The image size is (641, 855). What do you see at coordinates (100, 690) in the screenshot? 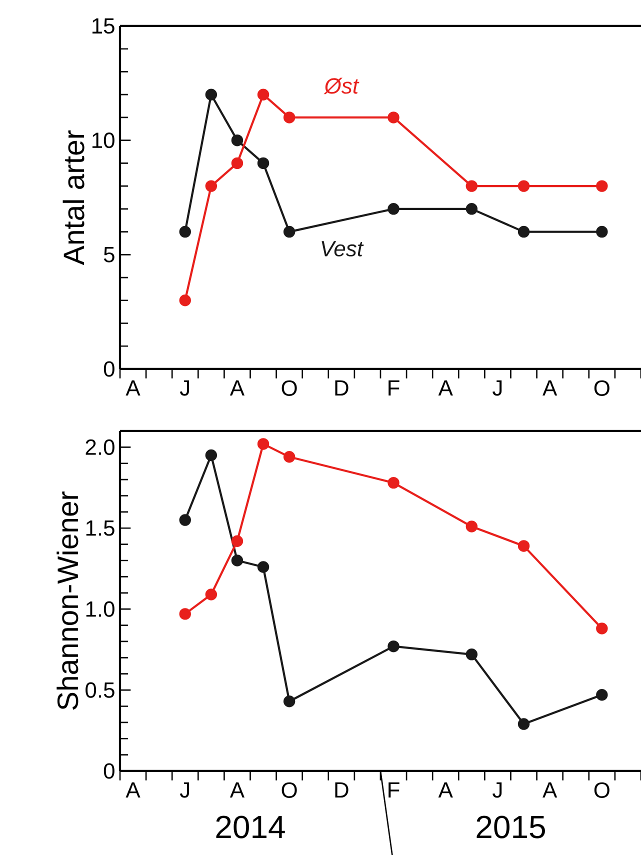
I see `y-tick-label: 0.5` at bounding box center [100, 690].